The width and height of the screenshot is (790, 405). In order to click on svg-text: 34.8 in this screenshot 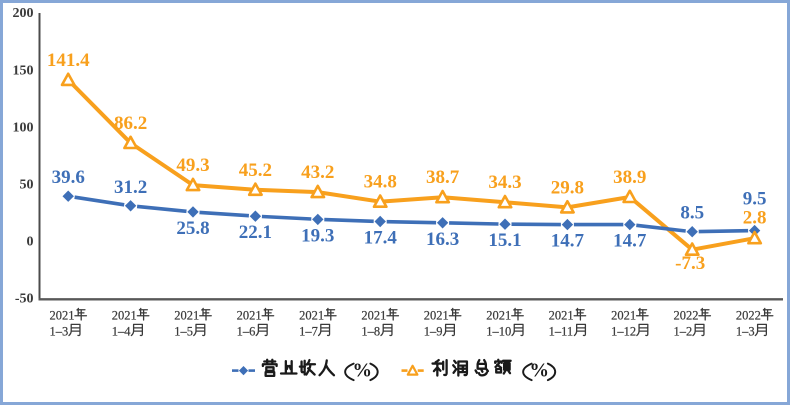, I will do `click(380, 182)`.